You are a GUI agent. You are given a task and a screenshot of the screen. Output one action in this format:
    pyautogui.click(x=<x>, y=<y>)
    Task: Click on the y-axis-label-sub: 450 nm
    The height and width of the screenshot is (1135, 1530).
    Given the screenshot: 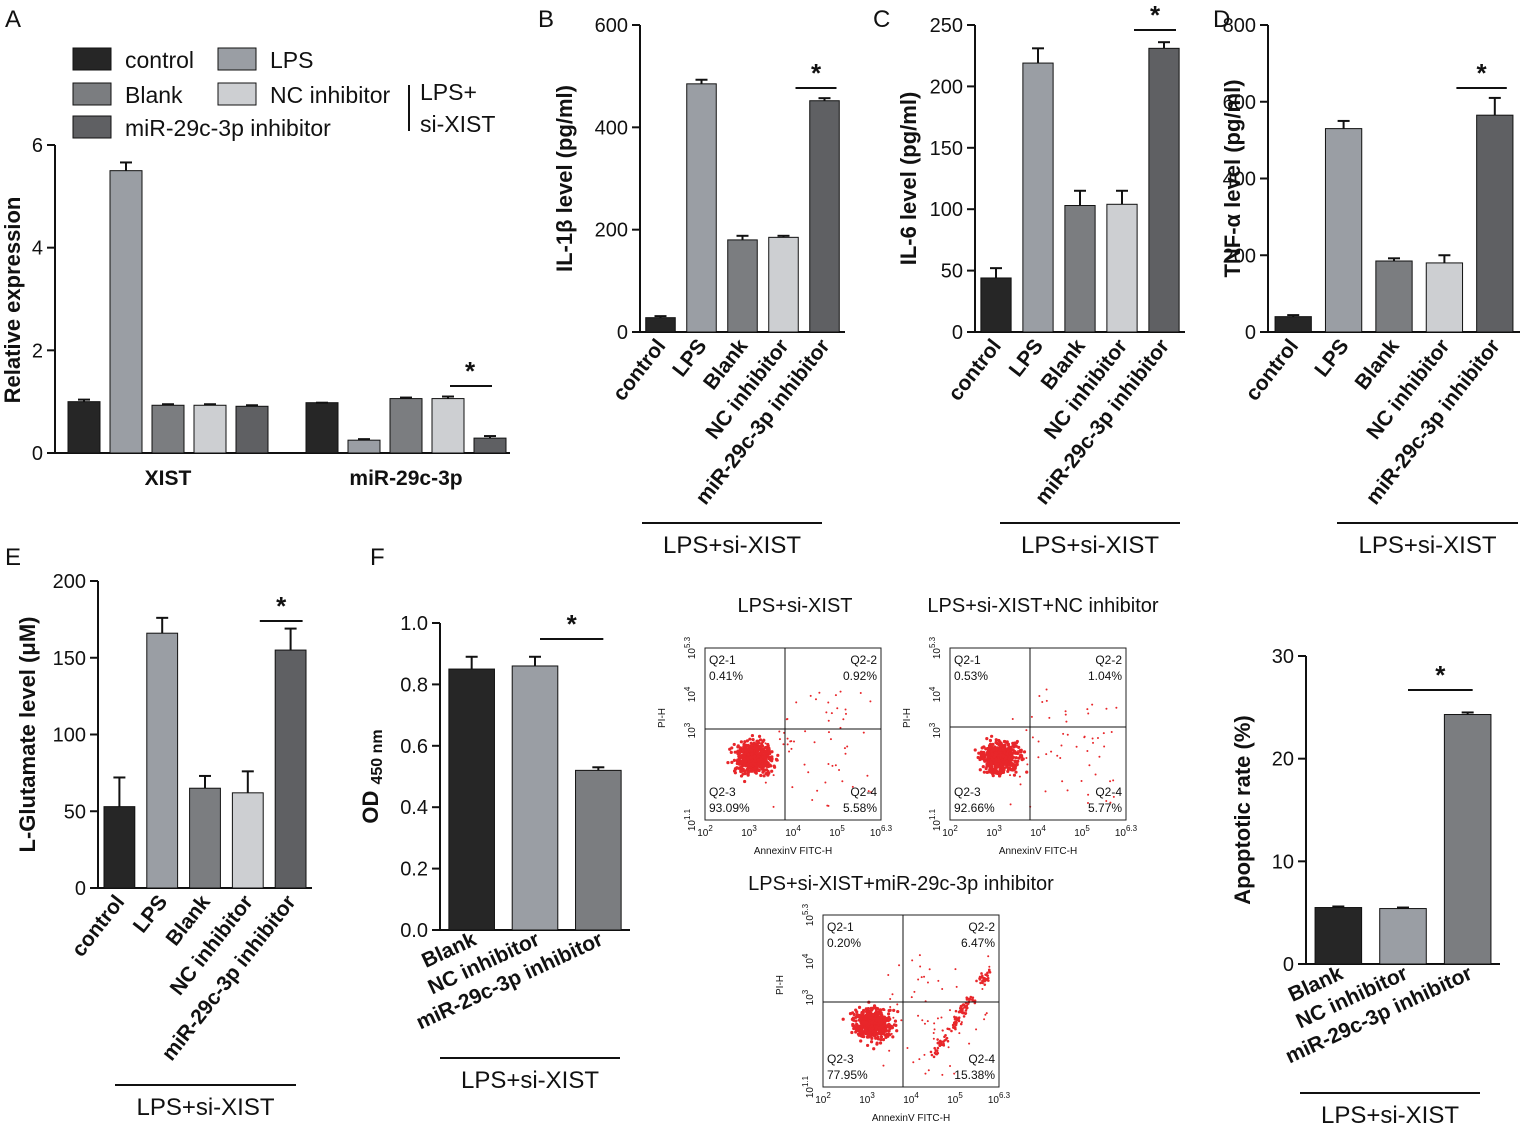 What is the action you would take?
    pyautogui.click(x=377, y=756)
    